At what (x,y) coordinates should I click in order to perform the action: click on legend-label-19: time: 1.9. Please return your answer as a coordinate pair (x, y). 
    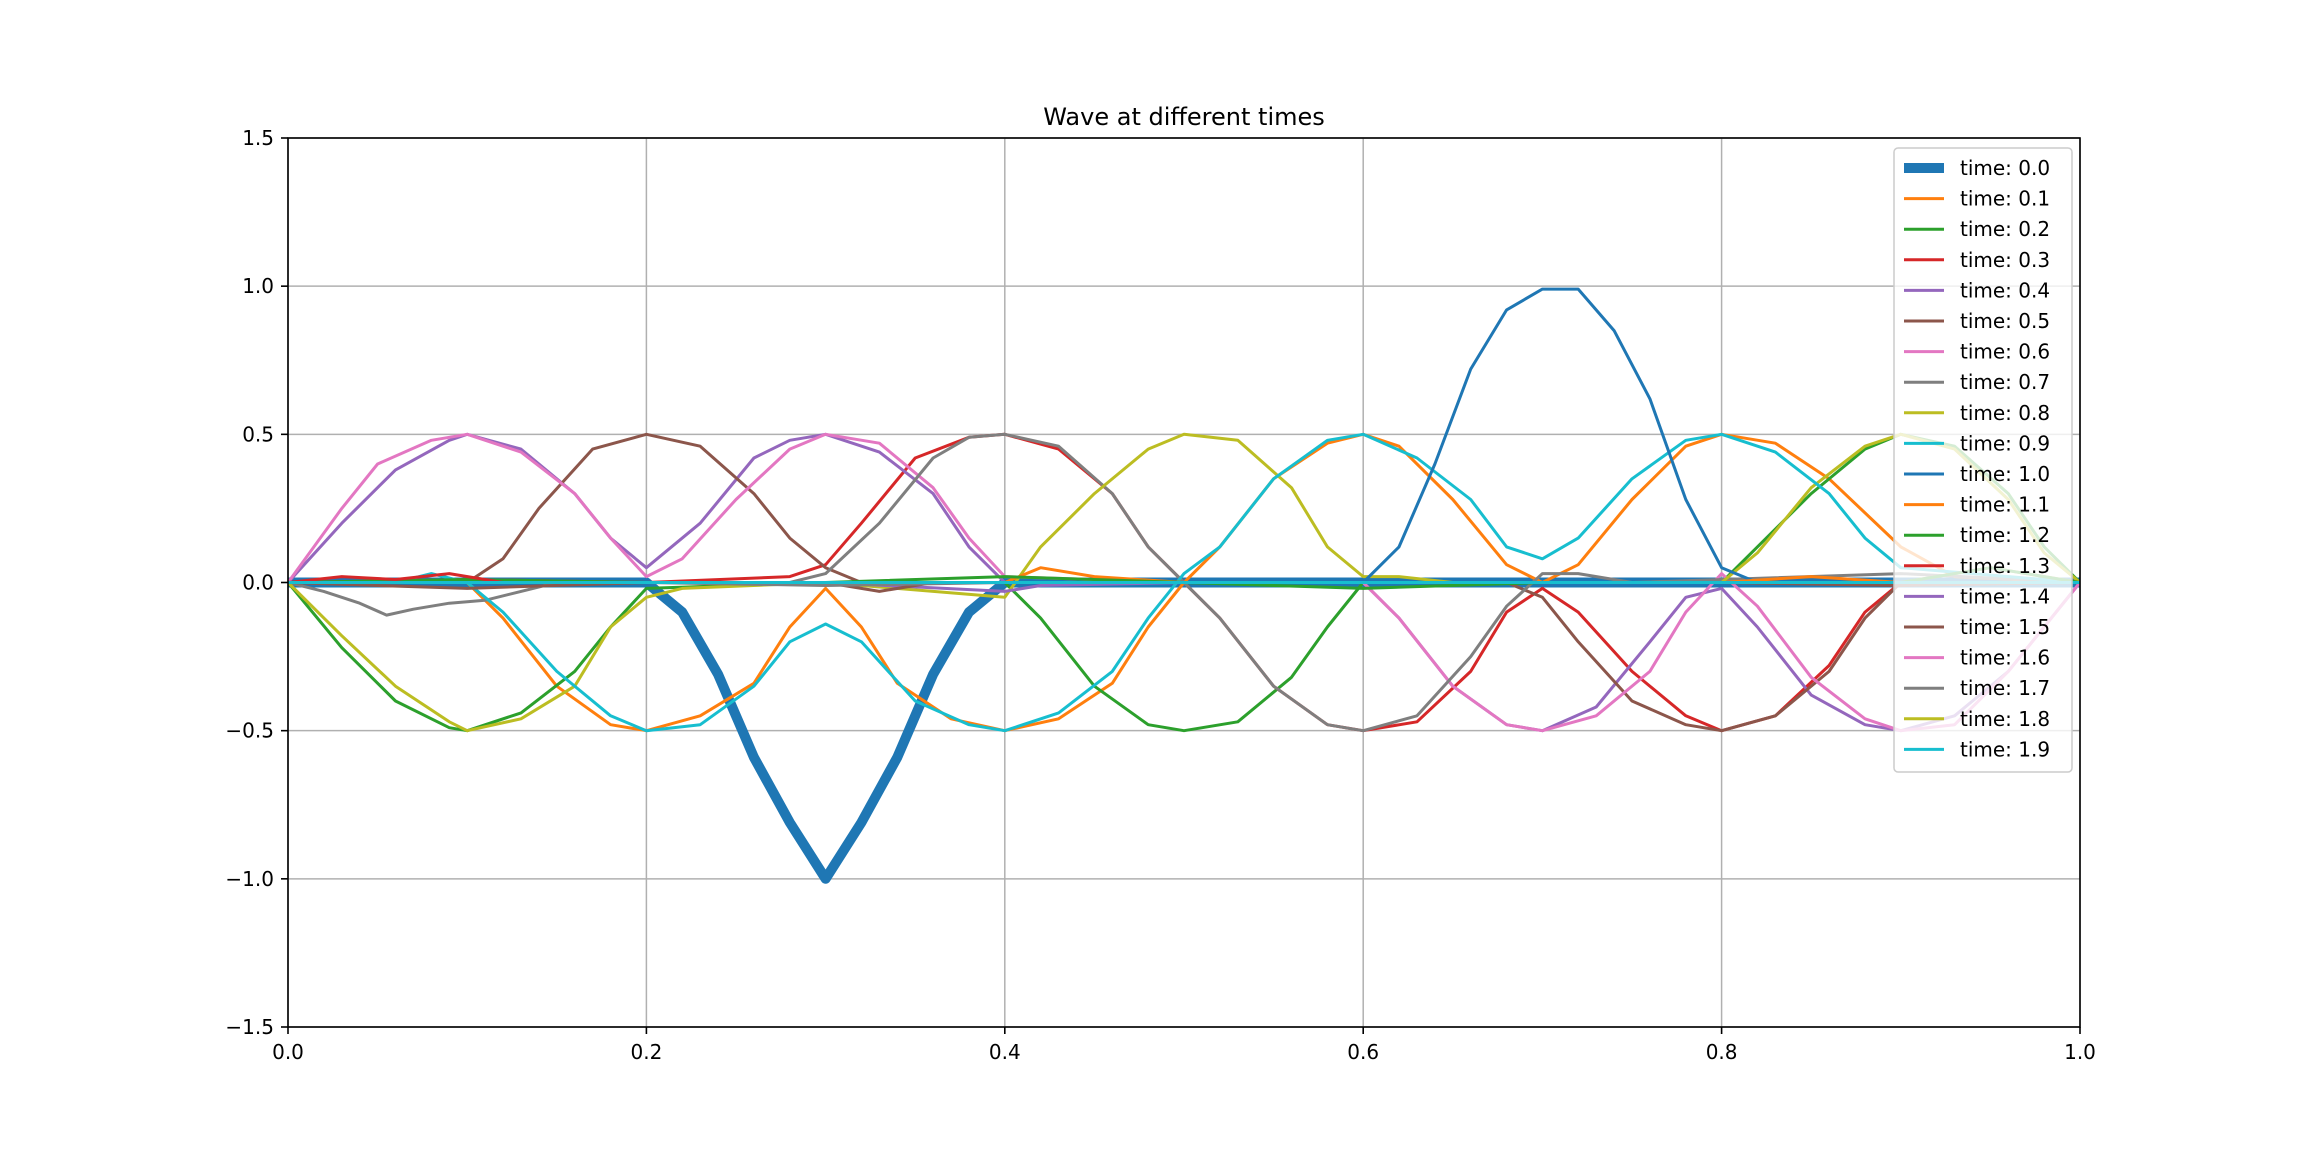
    Looking at the image, I should click on (2005, 749).